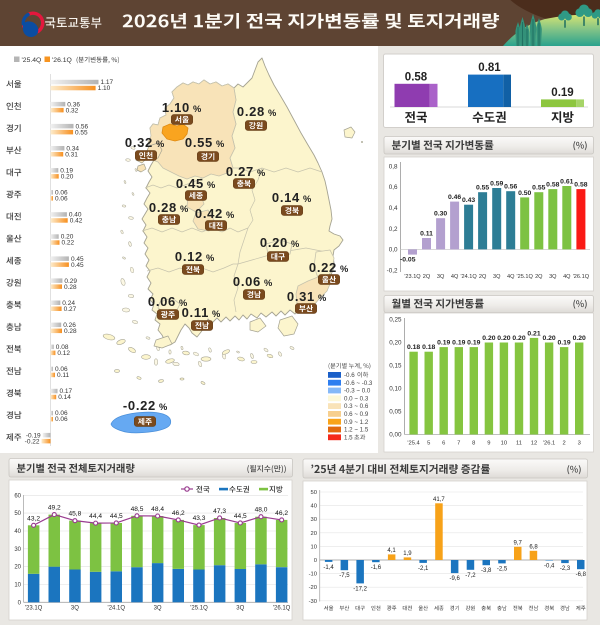 The width and height of the screenshot is (600, 625). I want to click on svg-text: 30, so click(17, 550).